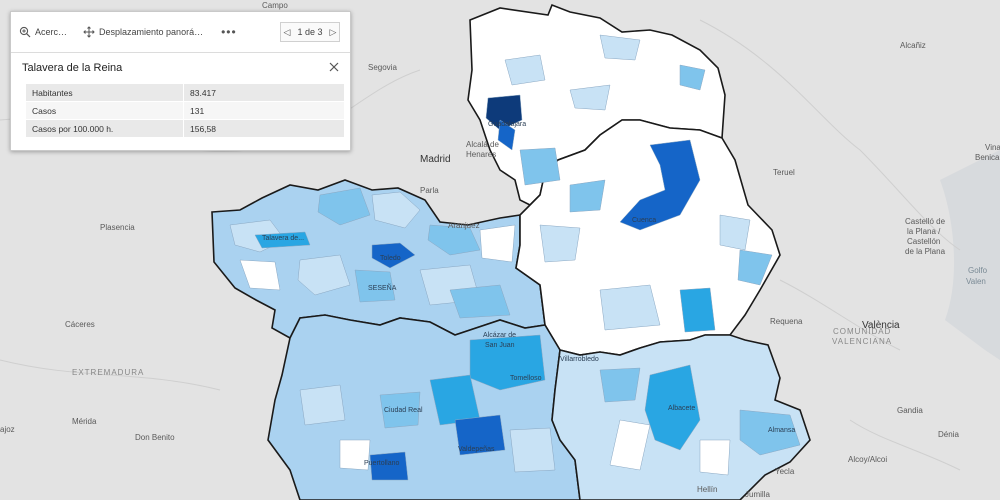 The height and width of the screenshot is (500, 1000). What do you see at coordinates (785, 471) in the screenshot?
I see `place-label: Yecla` at bounding box center [785, 471].